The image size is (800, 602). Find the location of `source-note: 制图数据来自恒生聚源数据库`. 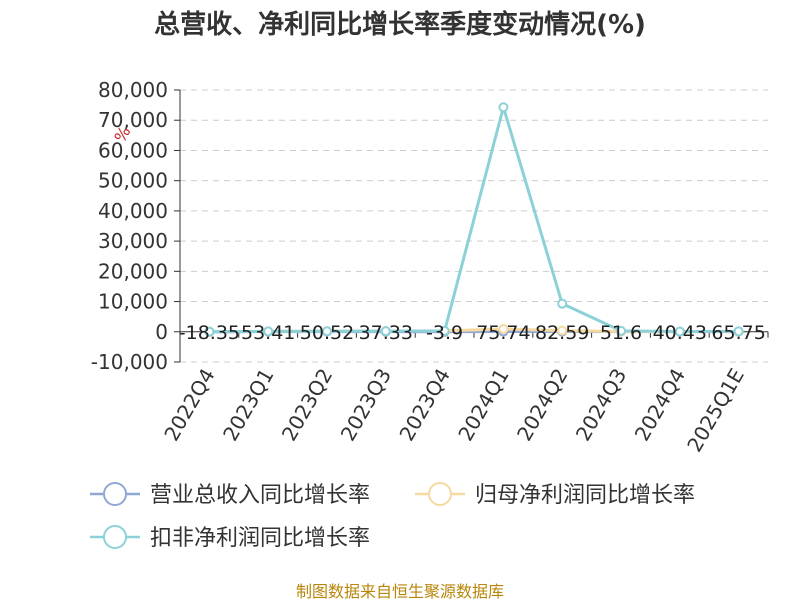

source-note: 制图数据来自恒生聚源数据库 is located at coordinates (400, 590).